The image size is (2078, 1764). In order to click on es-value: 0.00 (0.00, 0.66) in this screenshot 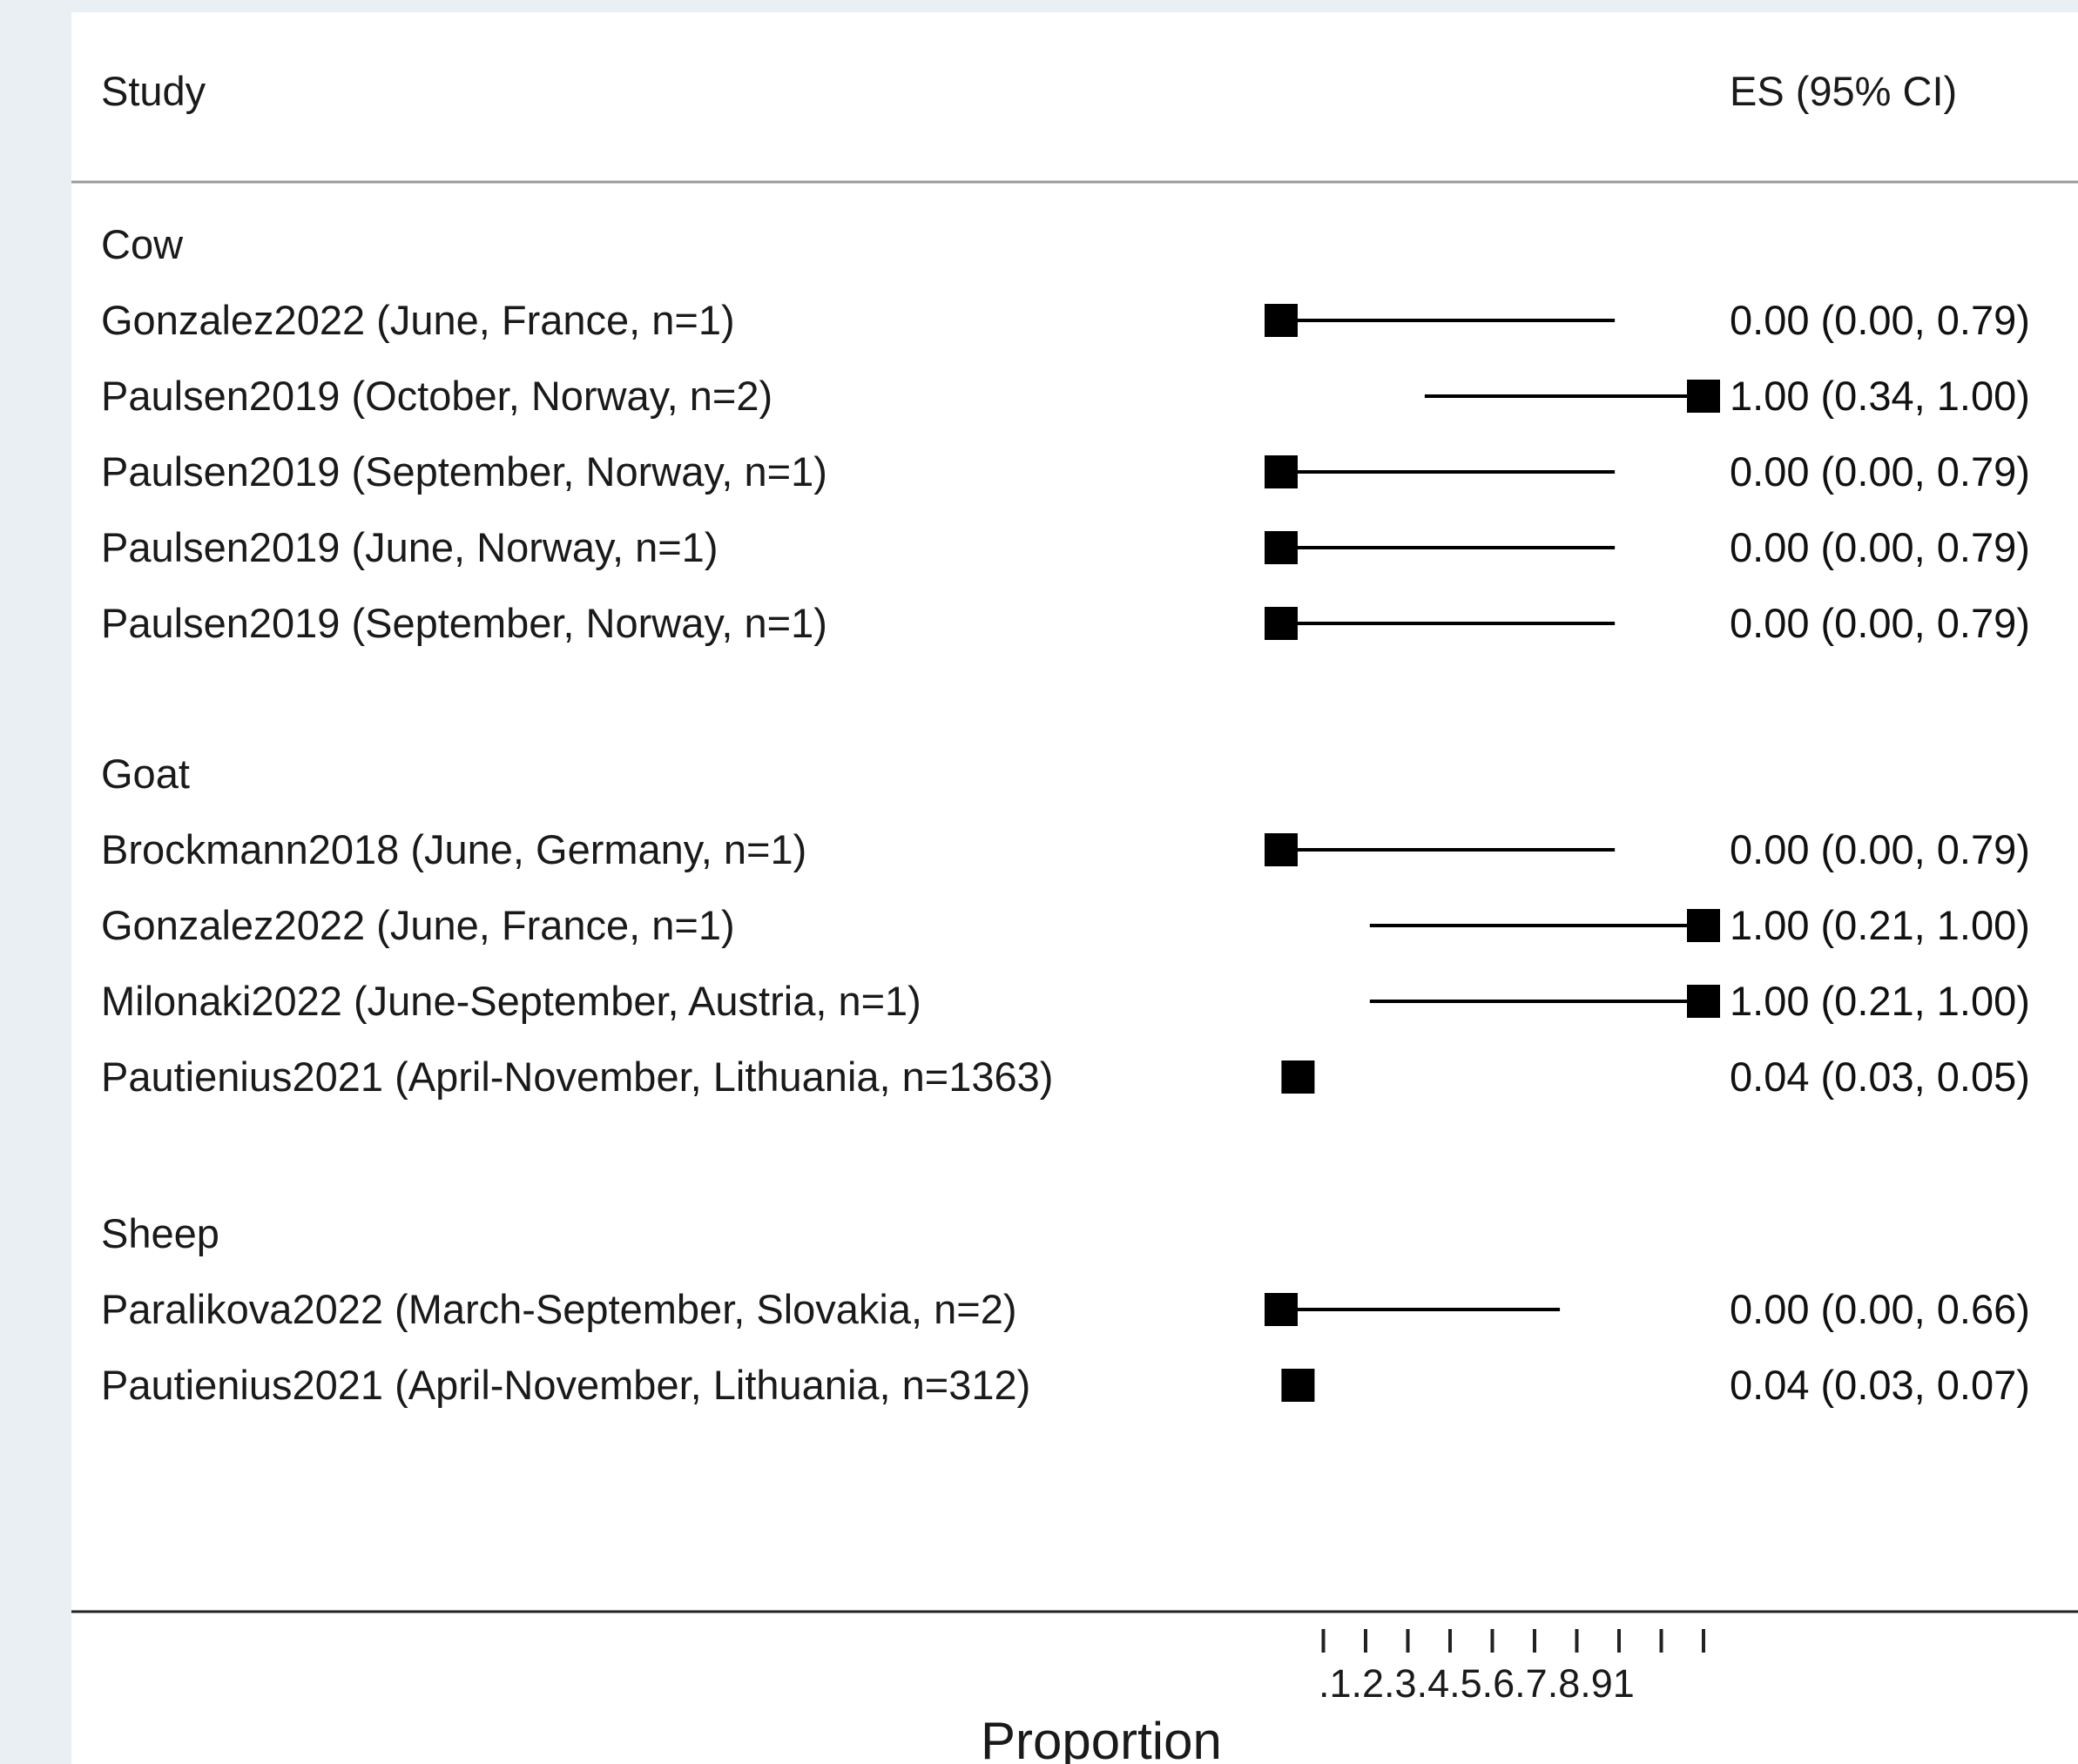, I will do `click(1880, 1309)`.